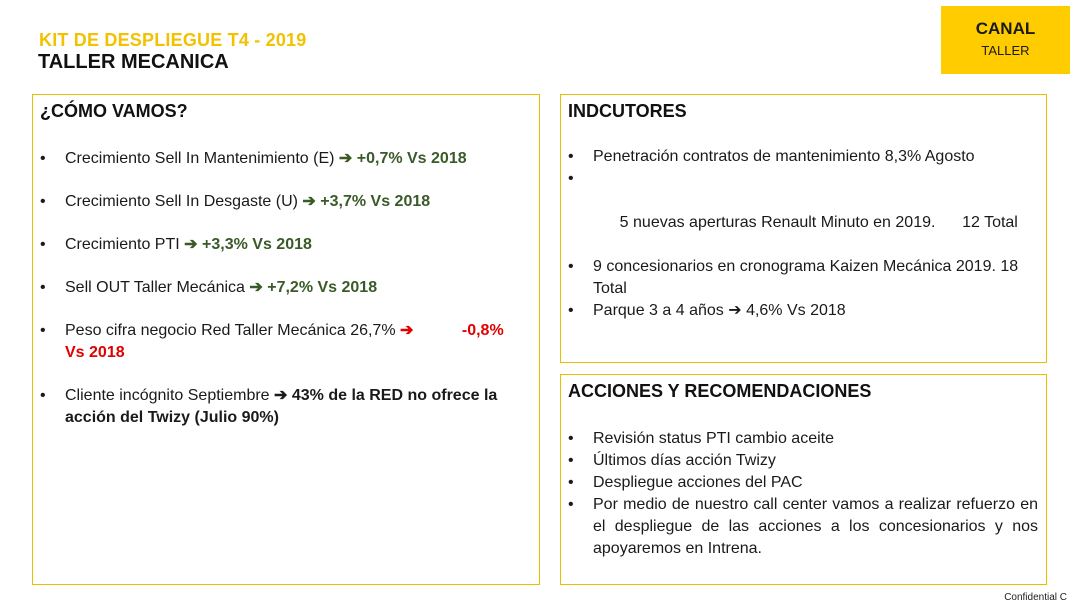 The height and width of the screenshot is (608, 1080). What do you see at coordinates (114, 111) in the screenshot?
I see `panel-title: ¿CÓMO VAMOS?` at bounding box center [114, 111].